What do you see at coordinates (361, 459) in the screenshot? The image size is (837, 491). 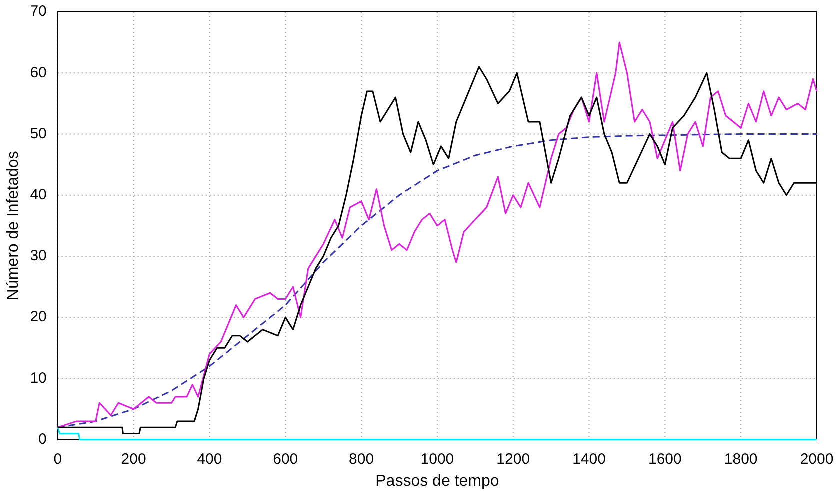 I see `x-tick-label: 800` at bounding box center [361, 459].